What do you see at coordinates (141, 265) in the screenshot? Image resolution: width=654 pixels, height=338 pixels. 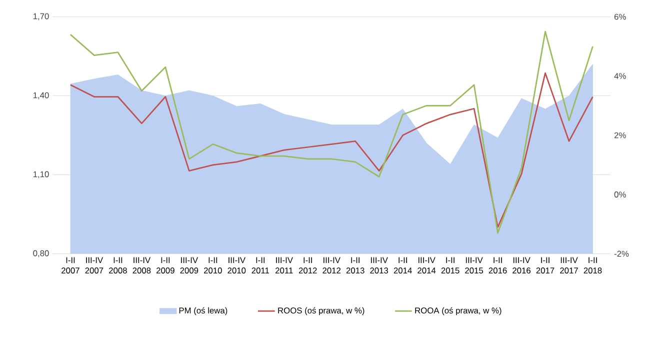 I see `x-tick-label: III-IV 2008` at bounding box center [141, 265].